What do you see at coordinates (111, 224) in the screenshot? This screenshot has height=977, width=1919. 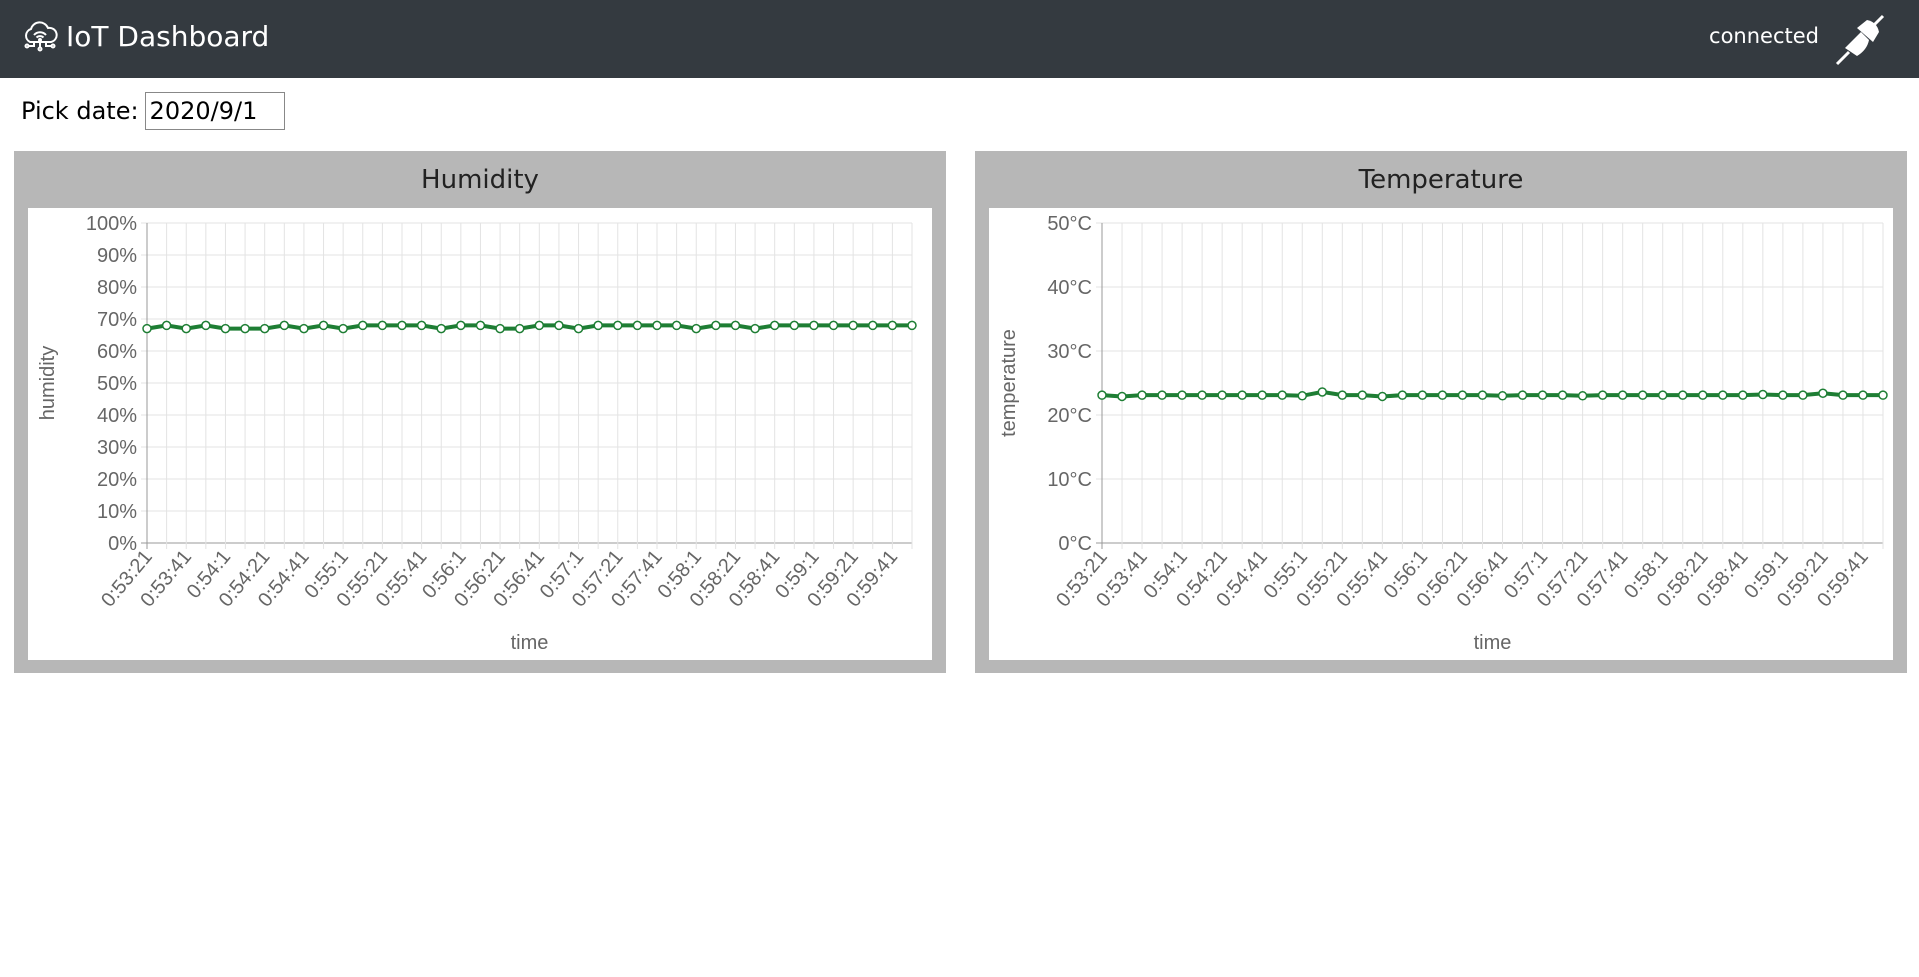 I see `y-tick-label: 100%` at bounding box center [111, 224].